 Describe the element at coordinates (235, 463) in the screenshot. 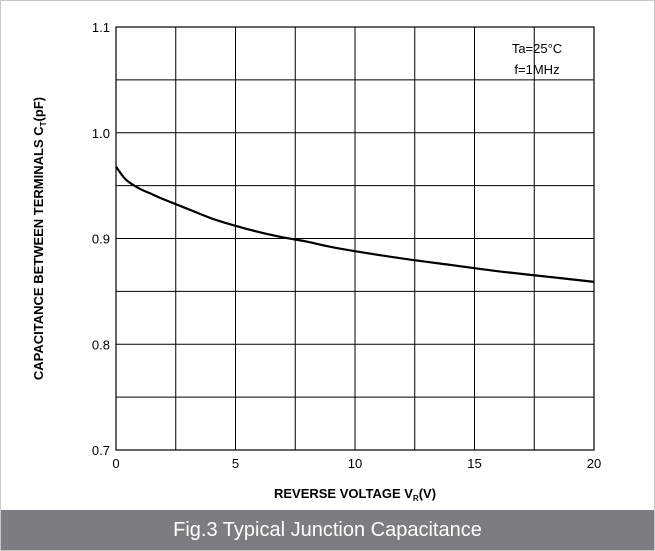

I see `x-tick-label: 5` at that location.